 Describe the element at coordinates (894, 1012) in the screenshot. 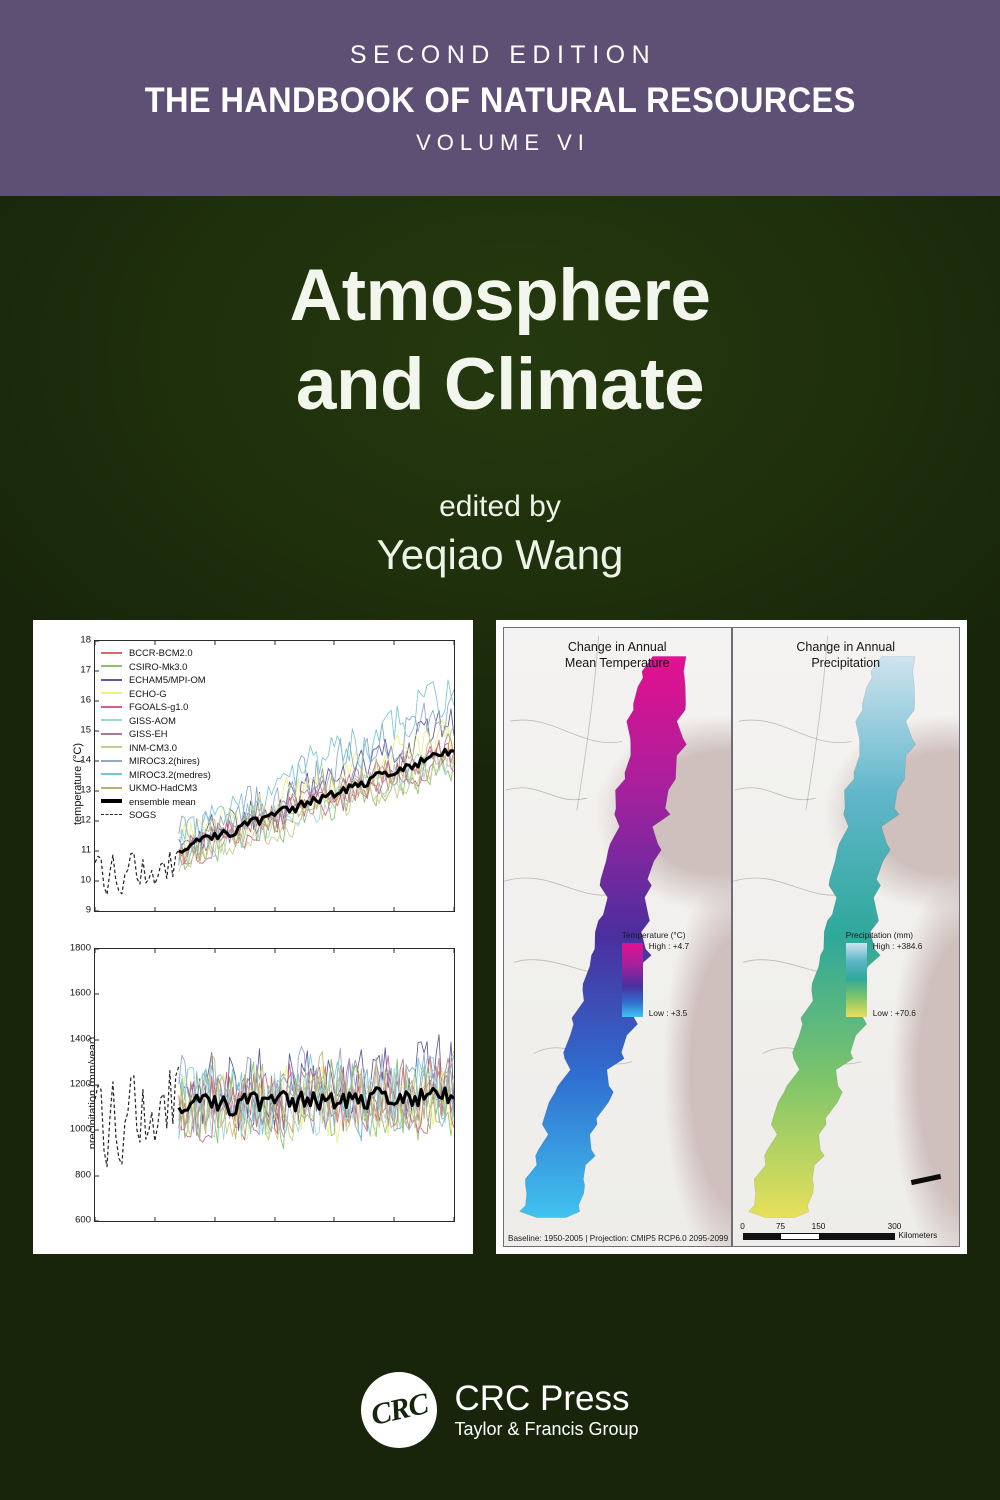

I see `precipitation-legend-low: Low : +70.6` at that location.